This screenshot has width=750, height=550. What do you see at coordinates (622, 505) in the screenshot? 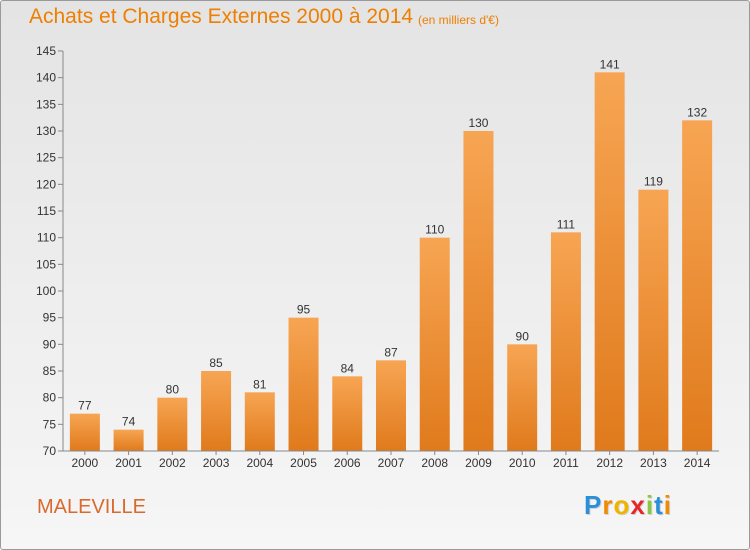
I see `logo-letter: o` at bounding box center [622, 505].